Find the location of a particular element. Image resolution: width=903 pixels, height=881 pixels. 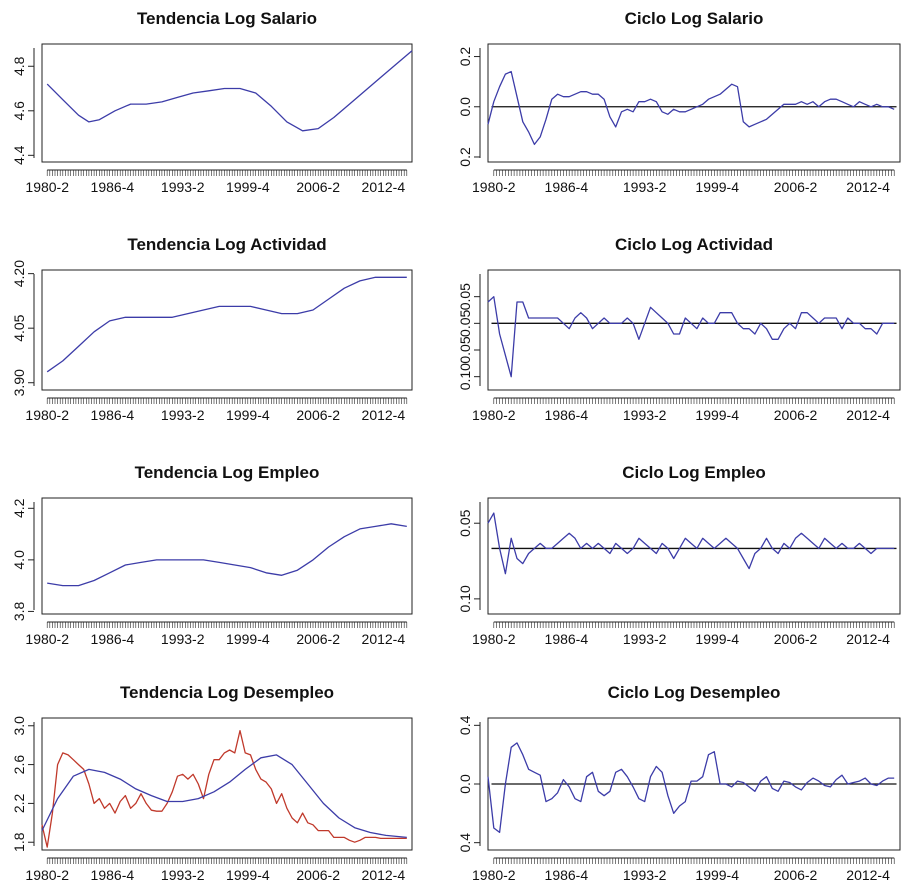

trend-empleo-xtick-label: 1993-2 is located at coordinates (183, 639).